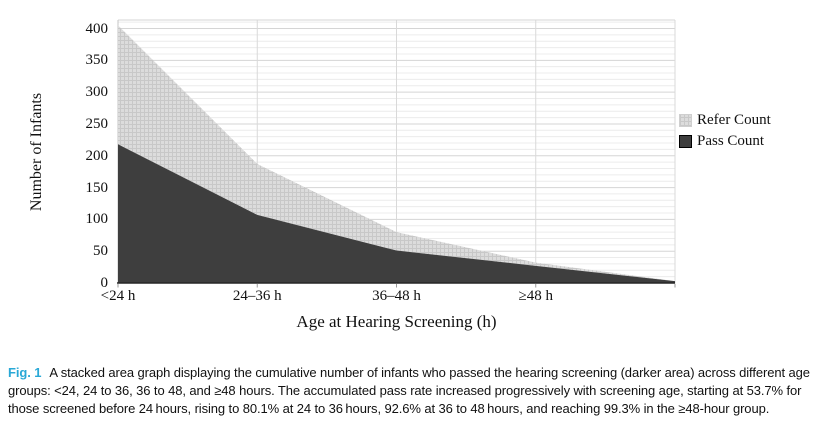 This screenshot has width=831, height=424. I want to click on y-axis-tick-label: 100, so click(97, 219).